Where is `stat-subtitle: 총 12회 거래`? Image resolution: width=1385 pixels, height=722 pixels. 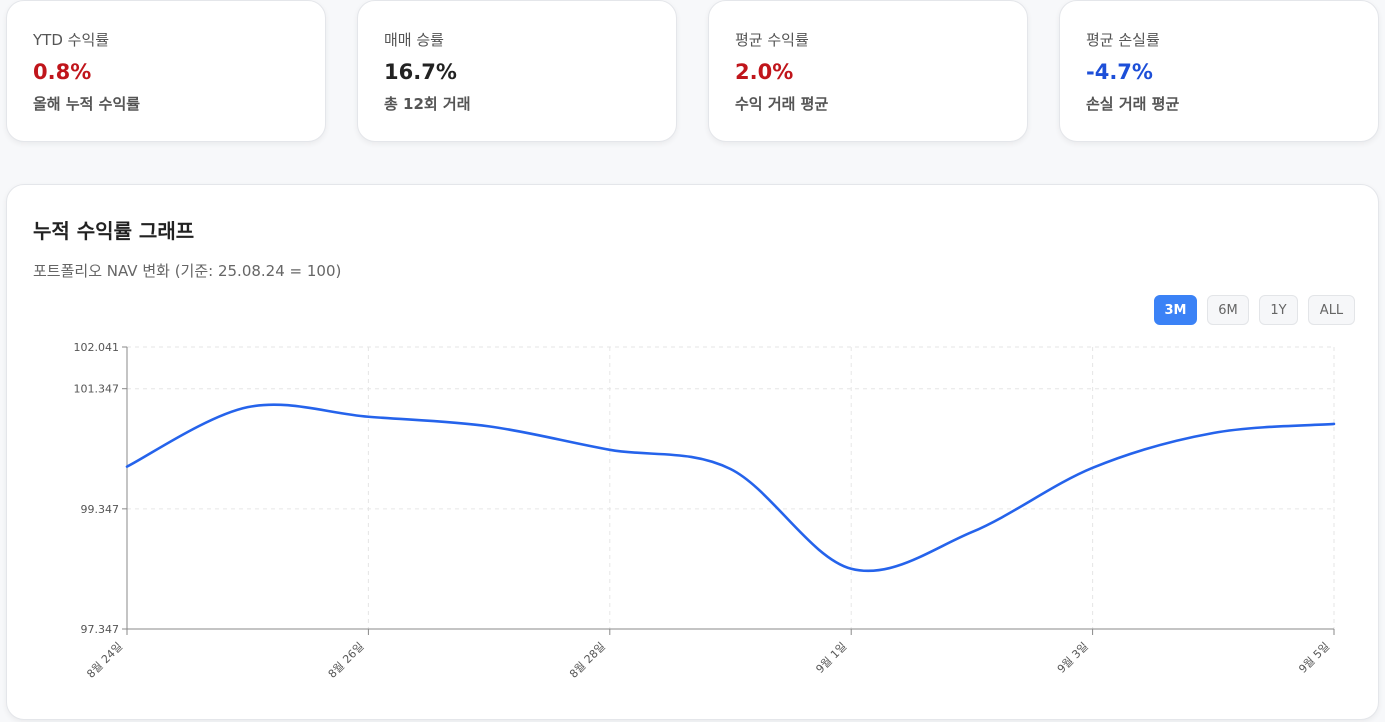 stat-subtitle: 총 12회 거래 is located at coordinates (427, 104).